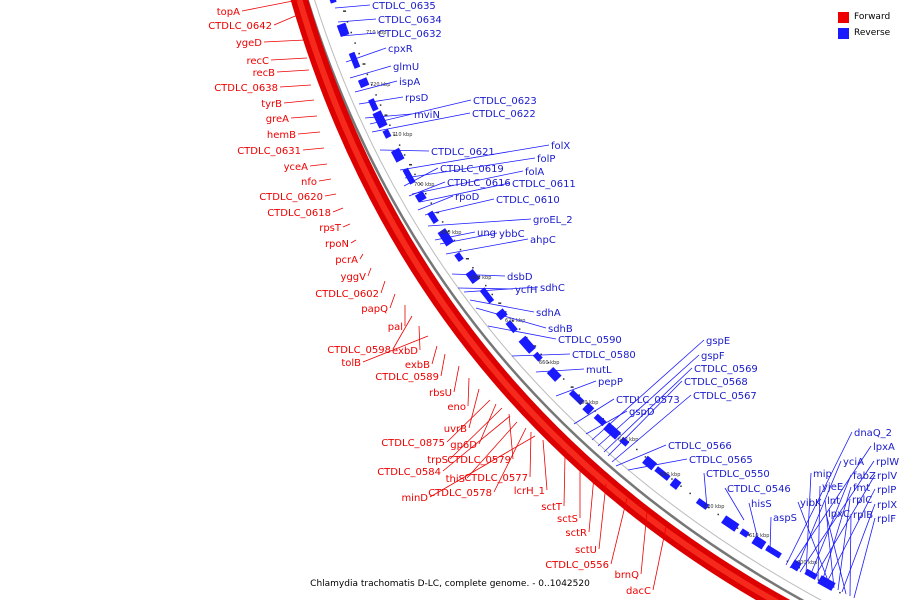 The width and height of the screenshot is (900, 600). I want to click on forward-gene-label: nfo, so click(309, 182).